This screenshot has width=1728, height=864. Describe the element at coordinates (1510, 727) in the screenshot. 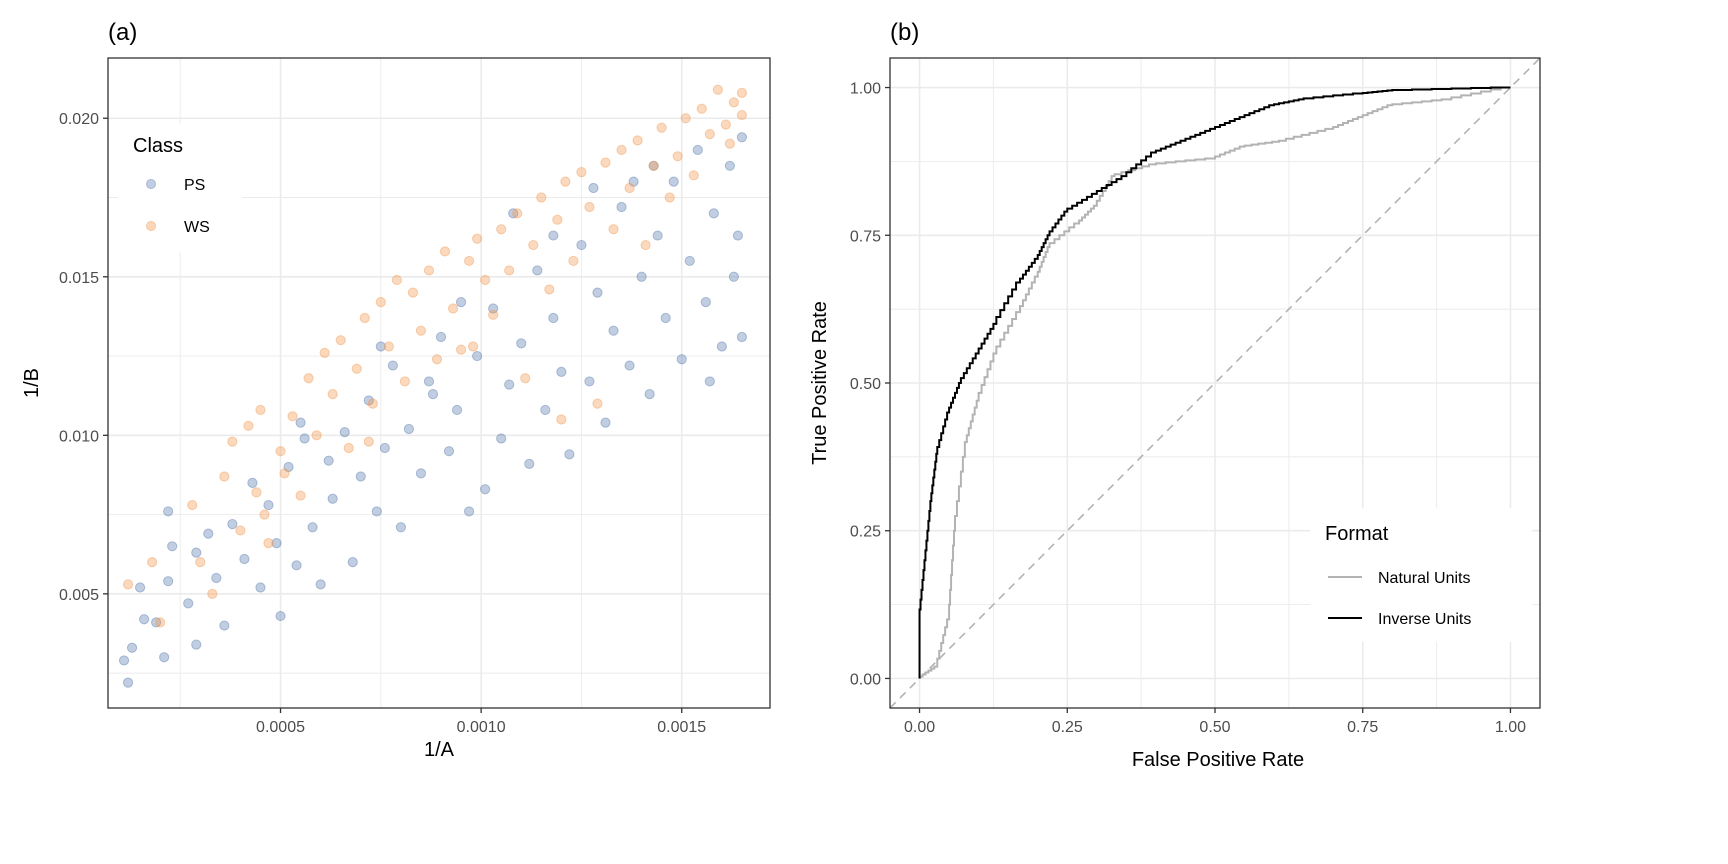

I see `x-tick-label: 1.00` at that location.